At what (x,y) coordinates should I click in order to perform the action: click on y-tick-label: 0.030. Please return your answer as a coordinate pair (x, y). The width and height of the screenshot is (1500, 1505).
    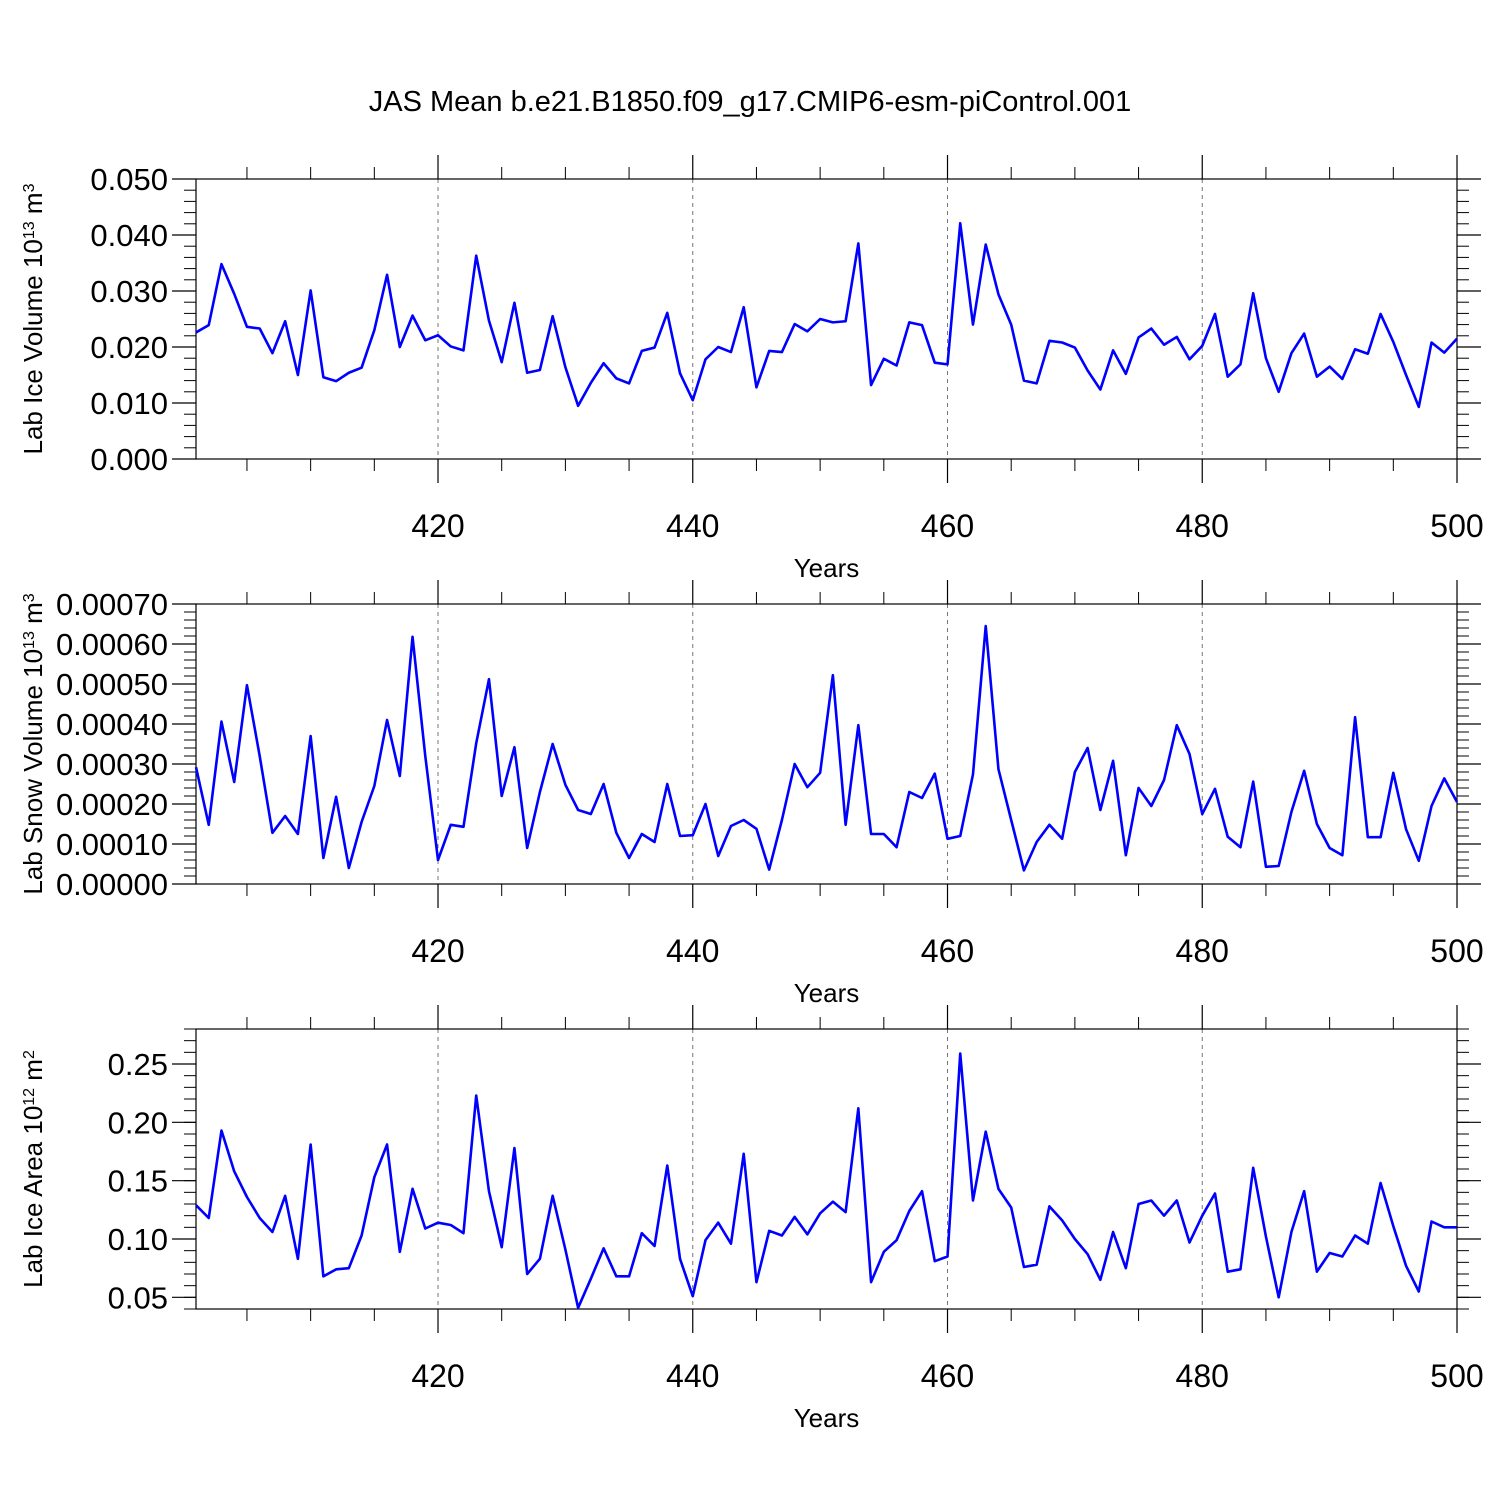
    Looking at the image, I should click on (129, 291).